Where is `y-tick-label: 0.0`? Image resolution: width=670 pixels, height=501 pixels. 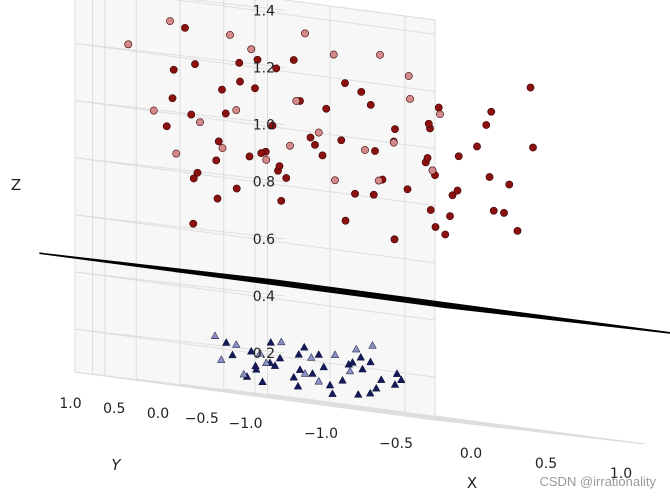
y-tick-label: 0.0 is located at coordinates (158, 414).